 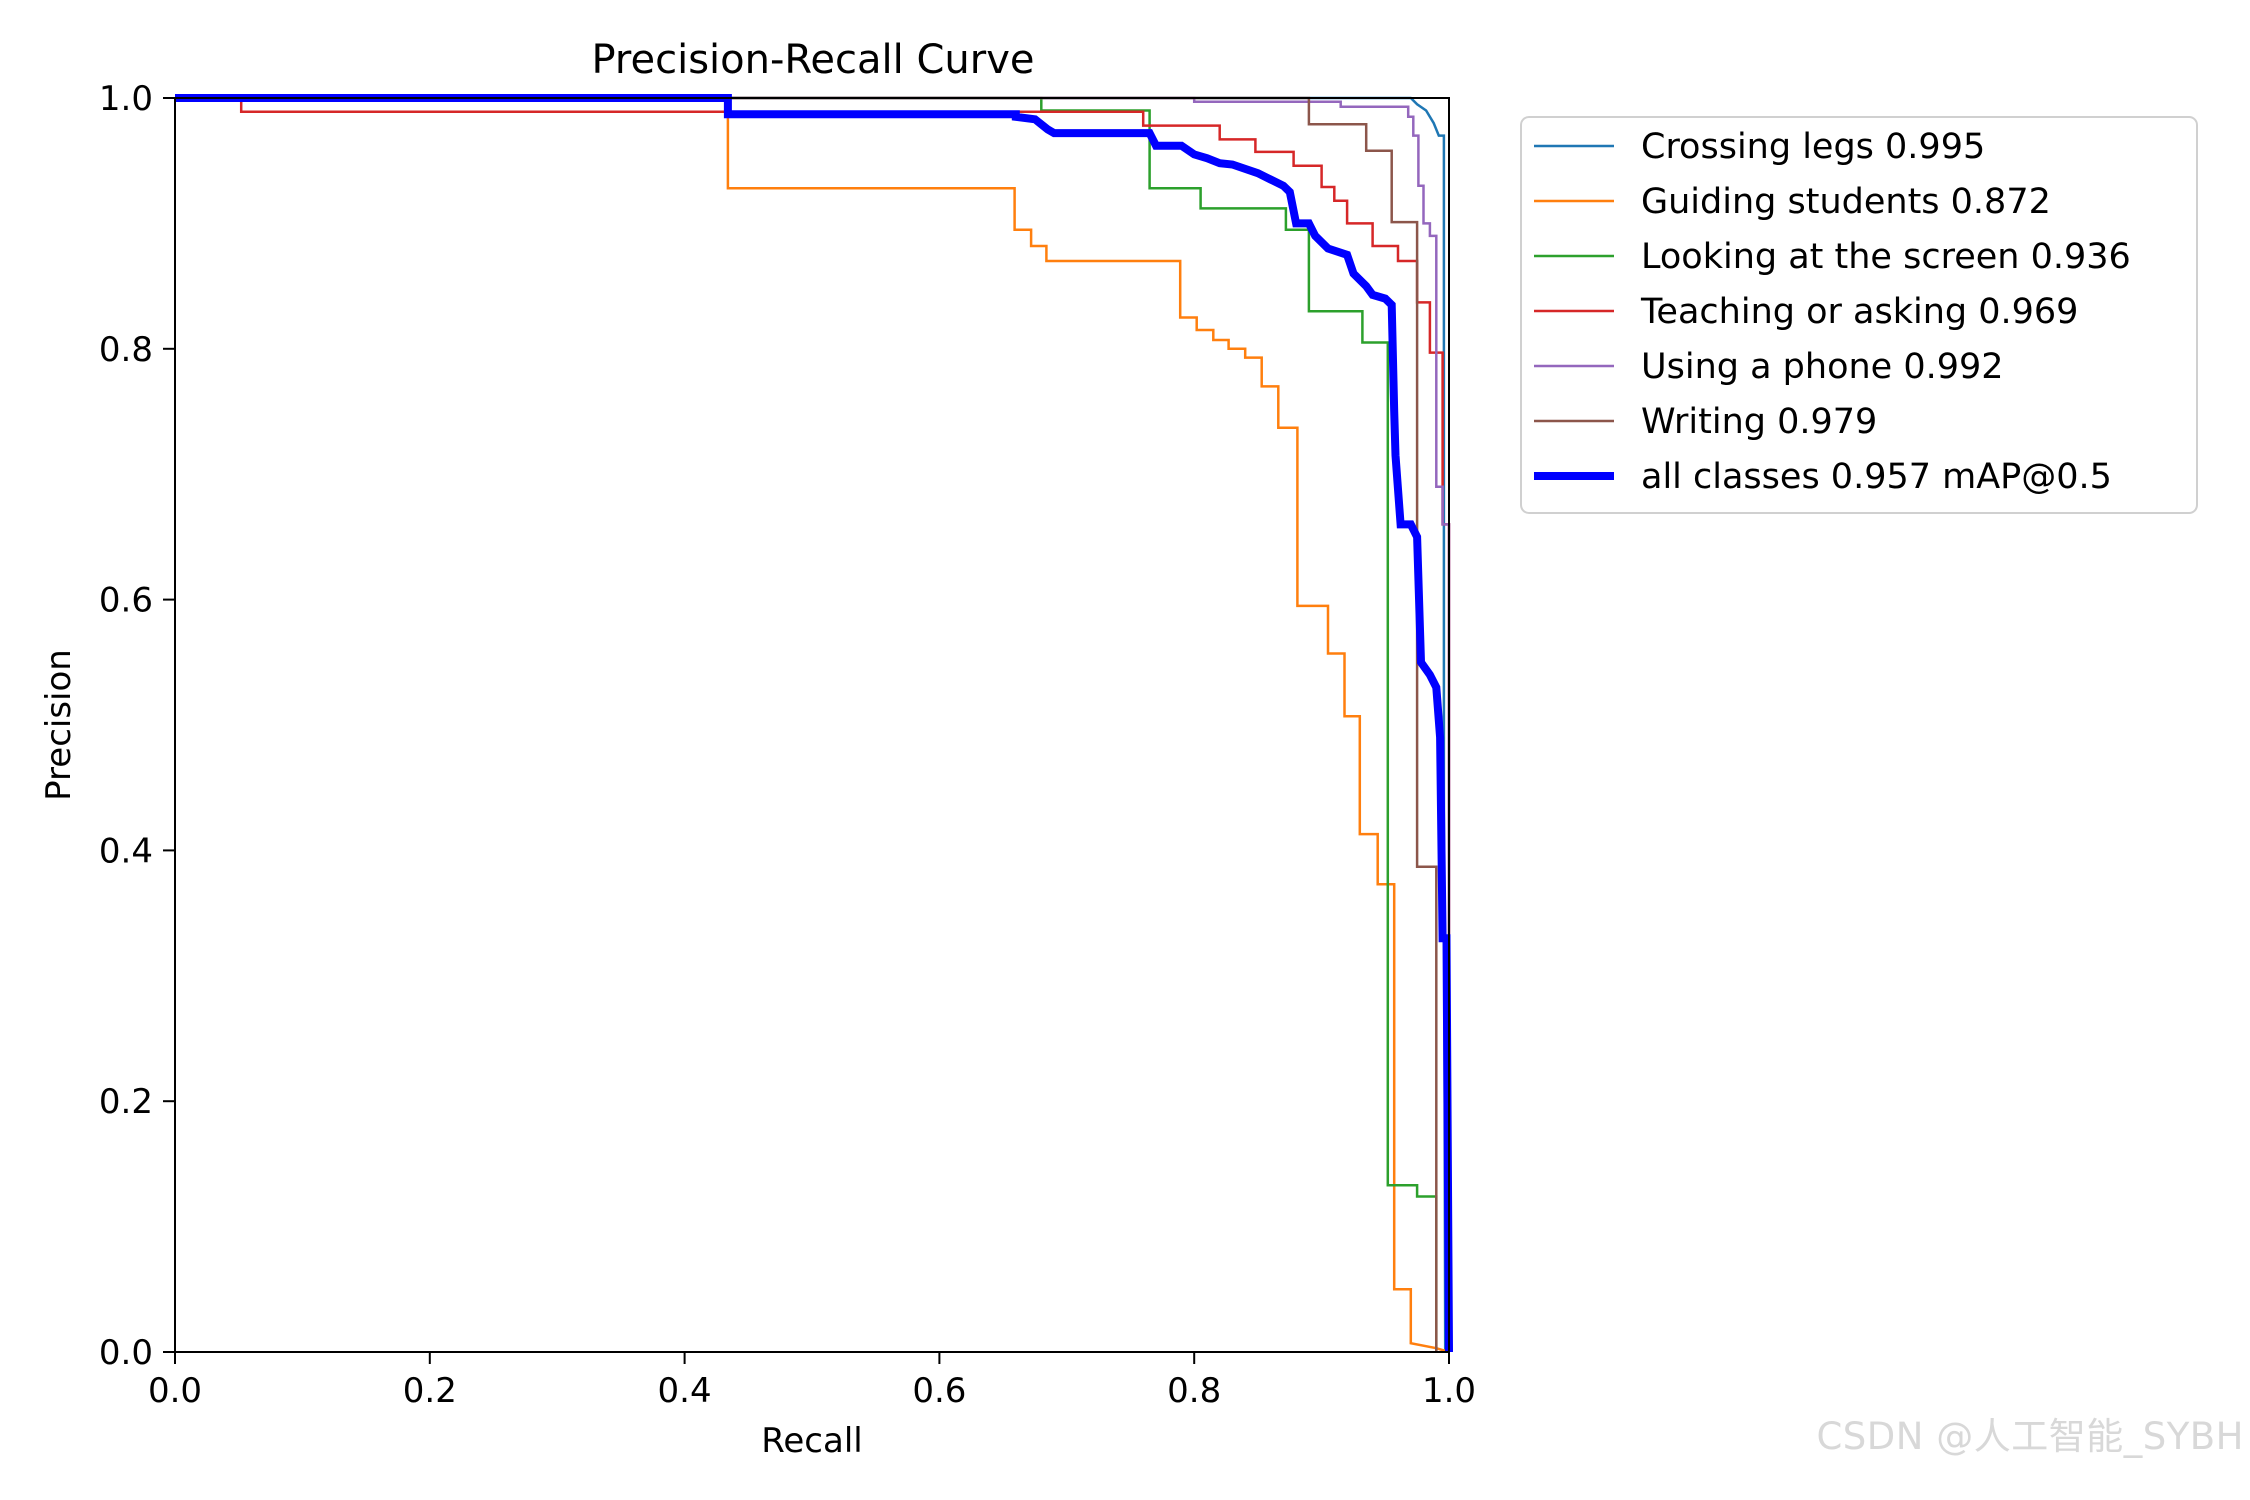 I want to click on y-tick-label: 0.6, so click(x=126, y=601).